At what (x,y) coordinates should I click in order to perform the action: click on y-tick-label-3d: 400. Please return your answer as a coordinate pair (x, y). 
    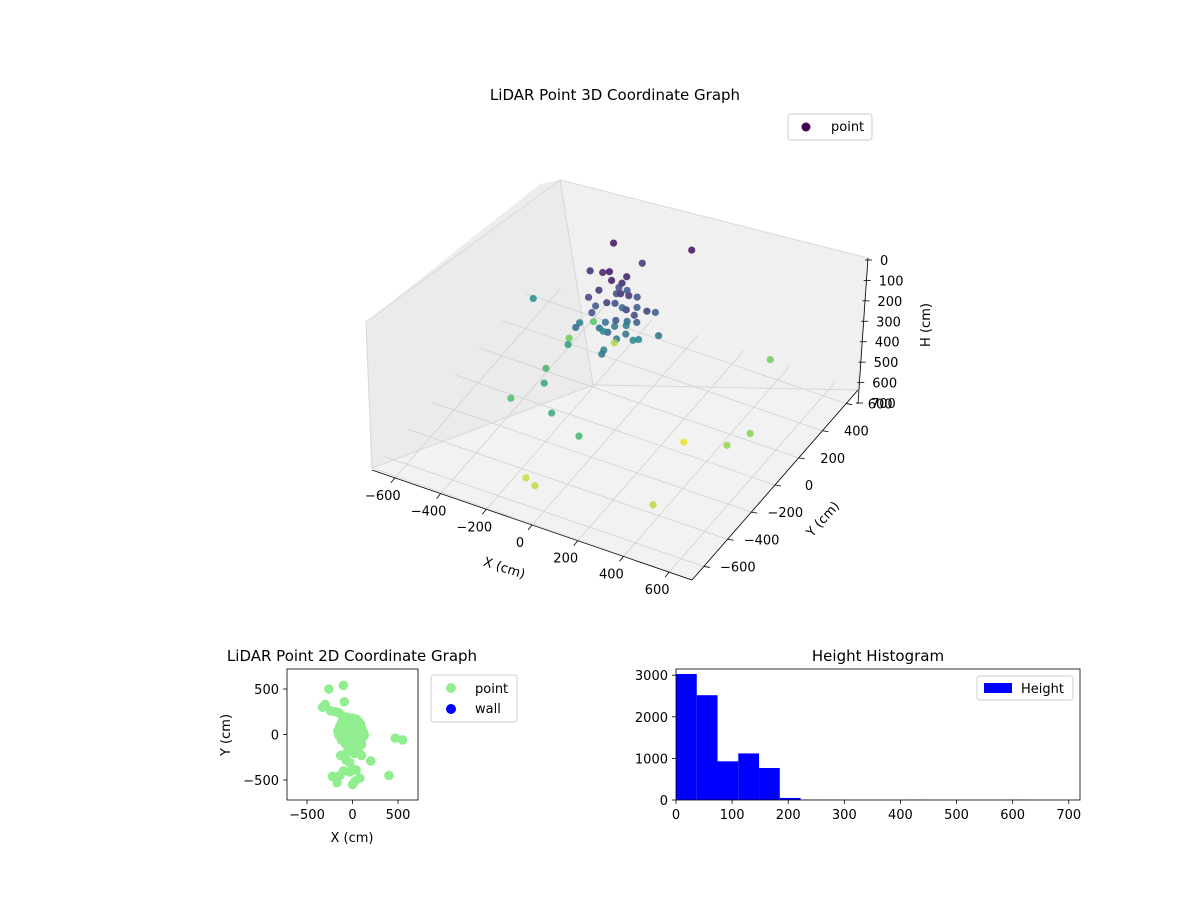
    Looking at the image, I should click on (856, 432).